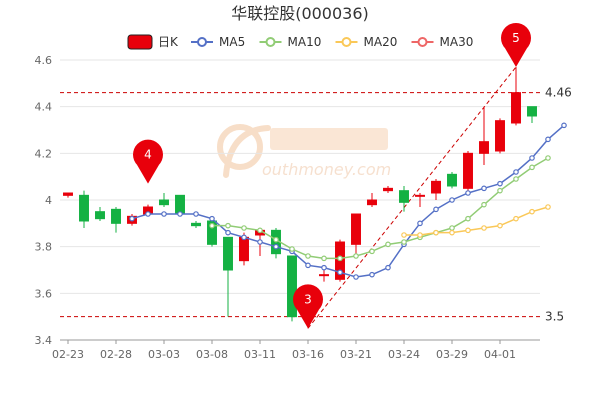 The image size is (600, 400). What do you see at coordinates (44, 340) in the screenshot?
I see `y-tick-label: 3.4` at bounding box center [44, 340].